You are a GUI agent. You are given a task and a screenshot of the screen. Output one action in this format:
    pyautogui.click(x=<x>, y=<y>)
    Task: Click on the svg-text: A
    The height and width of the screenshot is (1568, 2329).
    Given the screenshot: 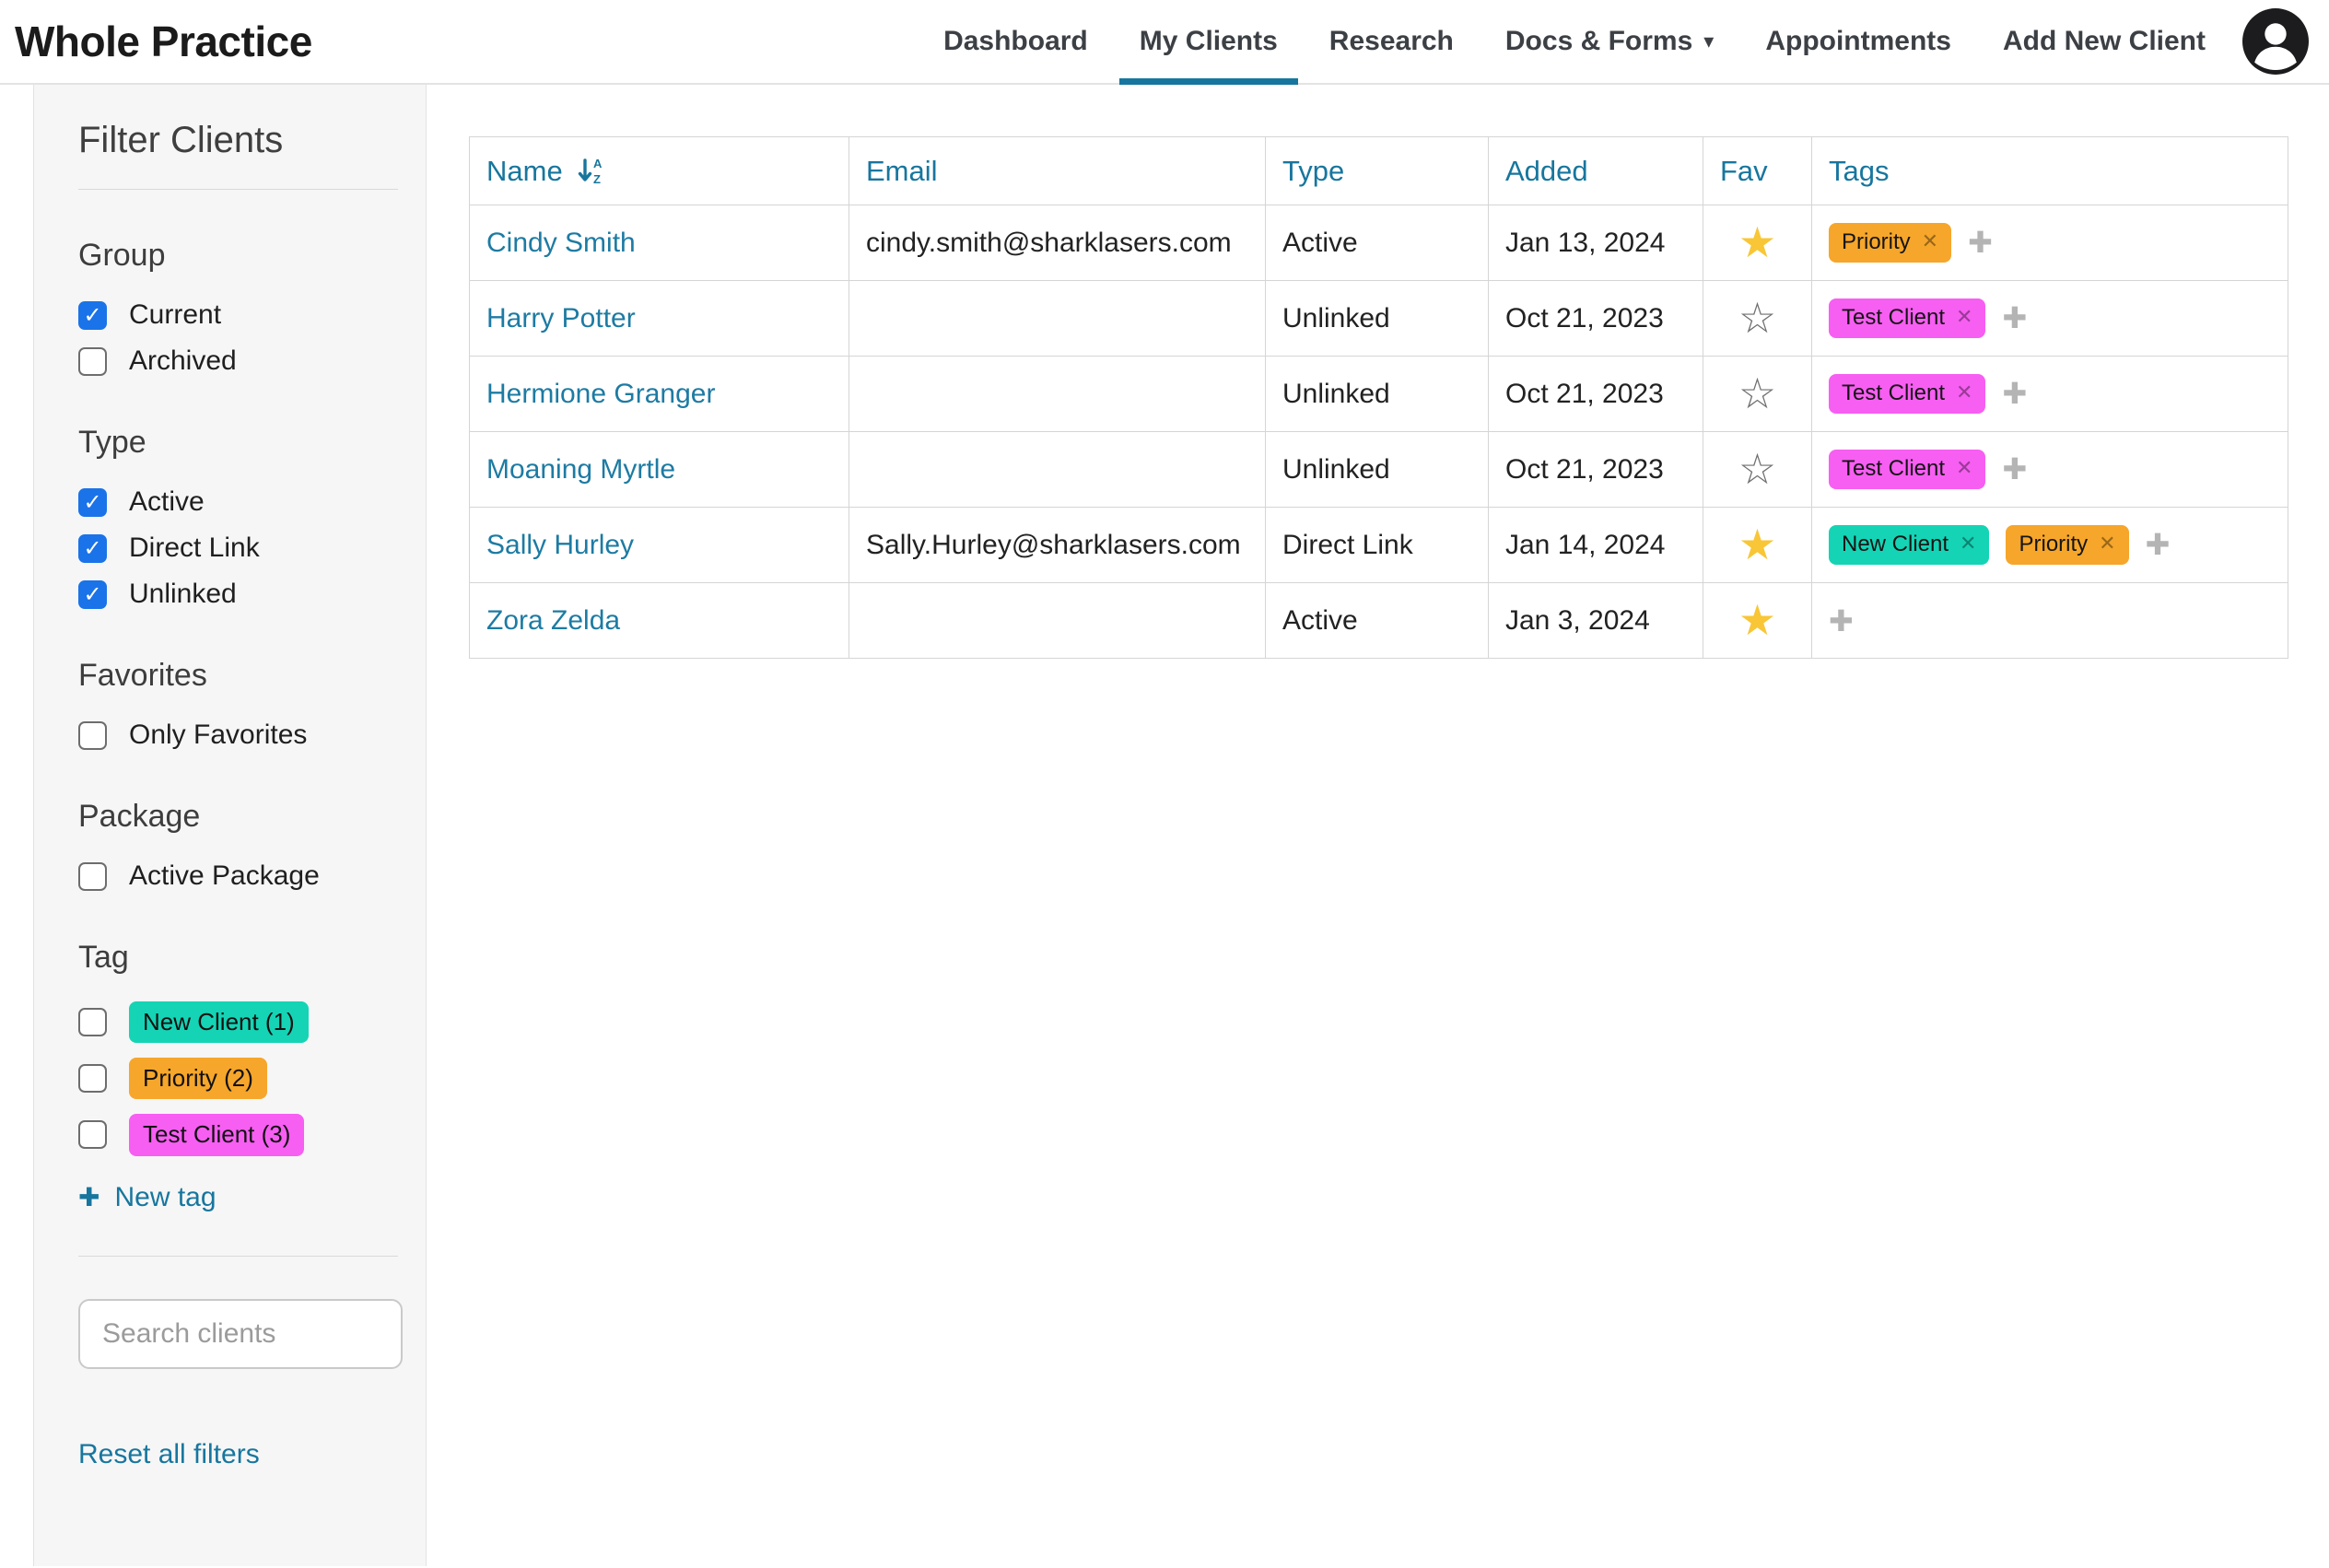 What is the action you would take?
    pyautogui.click(x=598, y=163)
    